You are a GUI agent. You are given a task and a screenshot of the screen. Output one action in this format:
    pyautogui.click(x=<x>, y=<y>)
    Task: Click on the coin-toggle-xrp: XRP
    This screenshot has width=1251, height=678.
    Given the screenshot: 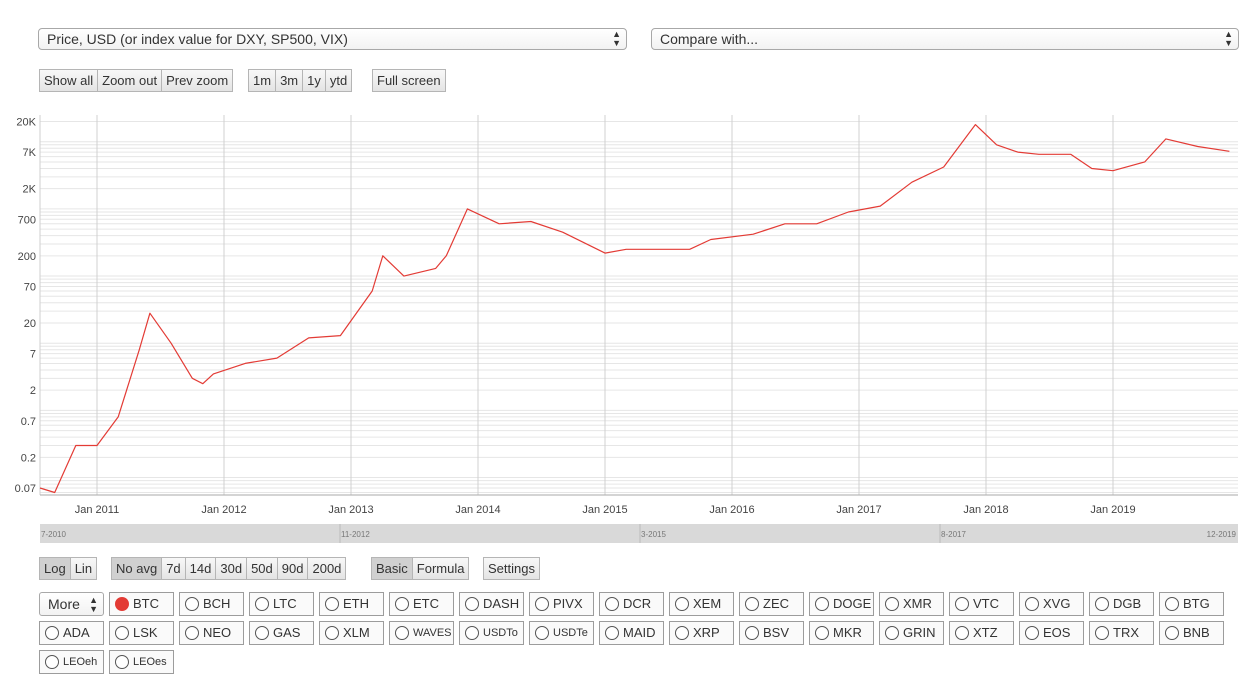 What is the action you would take?
    pyautogui.click(x=701, y=633)
    